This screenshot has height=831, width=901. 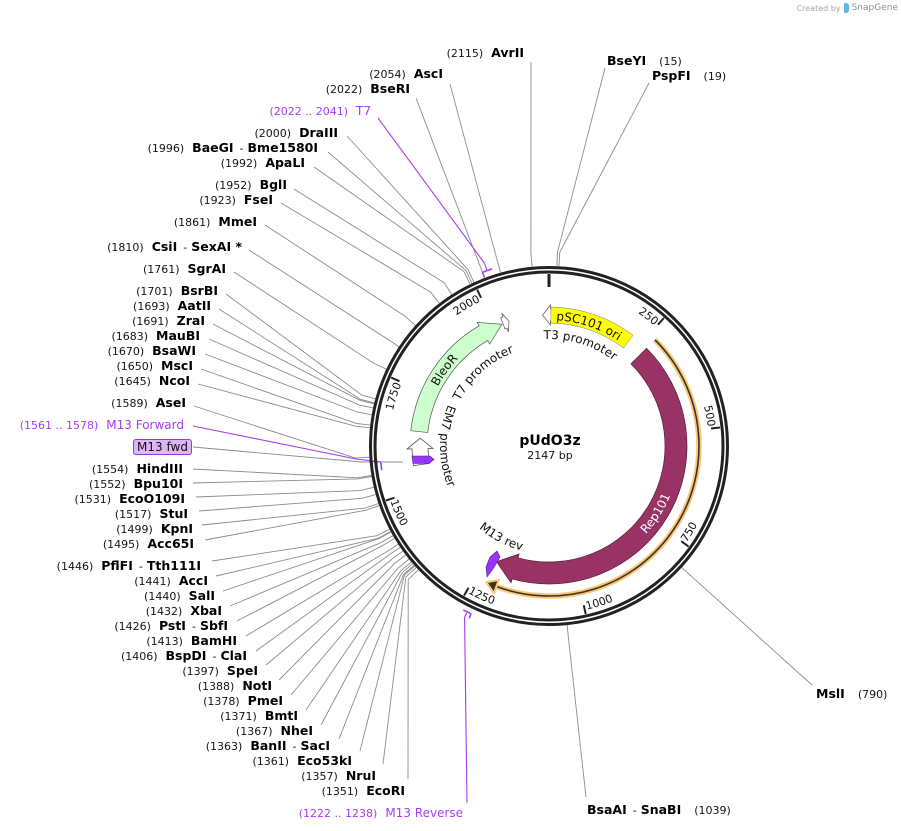 What do you see at coordinates (235, 685) in the screenshot?
I see `site-label-noti: (1388) NotI` at bounding box center [235, 685].